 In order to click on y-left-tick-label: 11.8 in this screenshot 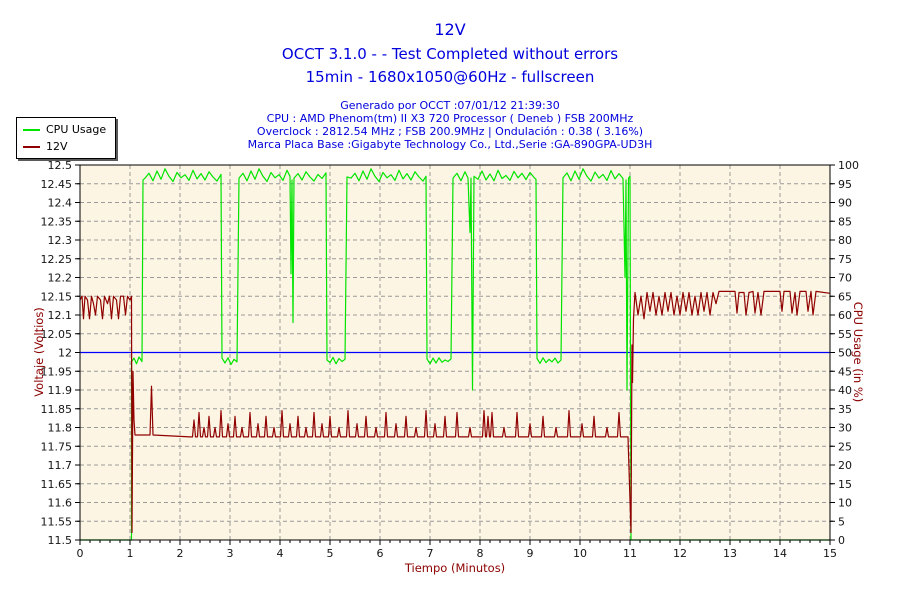, I will do `click(60, 428)`.